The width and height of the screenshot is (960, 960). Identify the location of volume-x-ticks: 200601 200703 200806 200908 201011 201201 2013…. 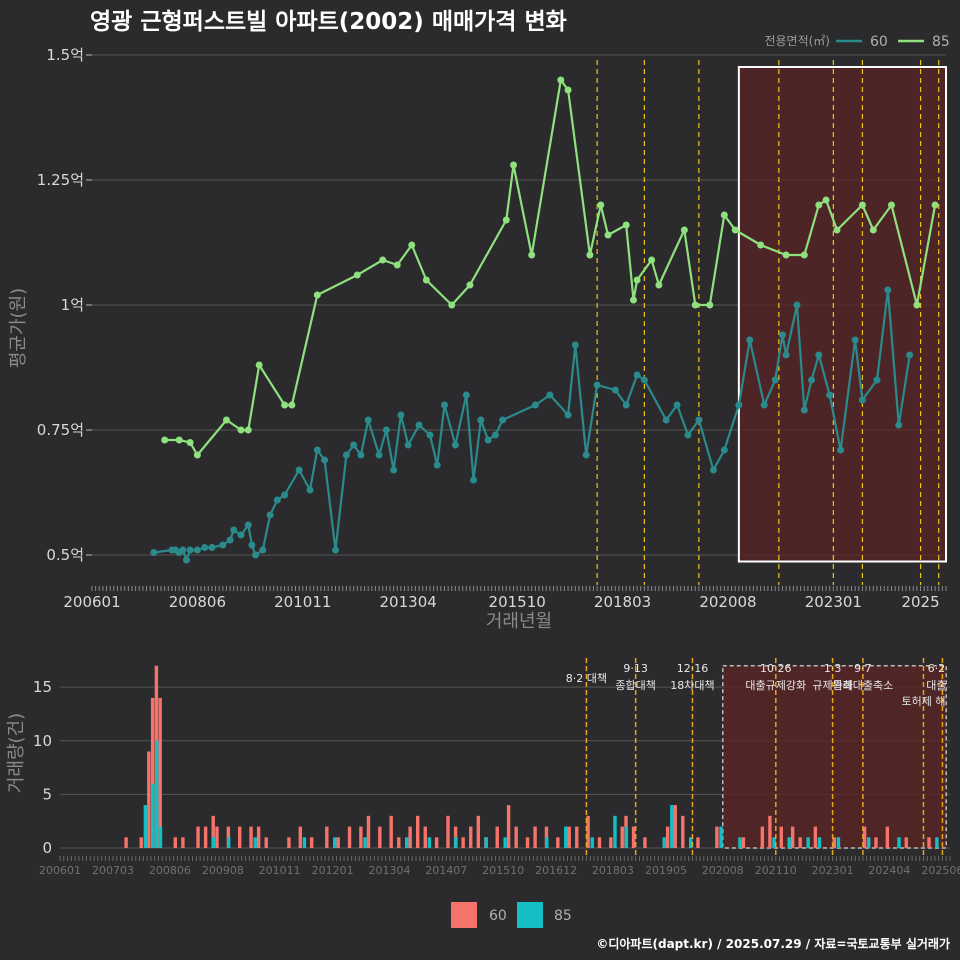
(499, 866).